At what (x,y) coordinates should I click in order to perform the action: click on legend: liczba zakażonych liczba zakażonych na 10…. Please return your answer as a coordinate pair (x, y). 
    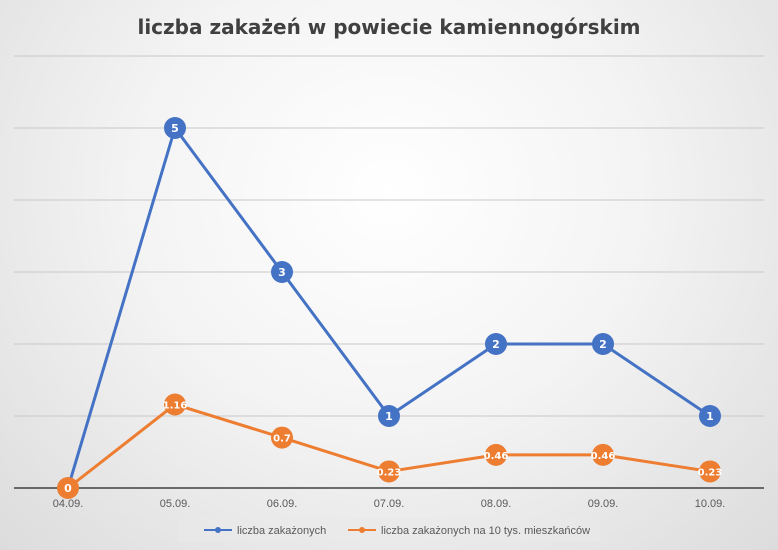
    Looking at the image, I should click on (389, 530).